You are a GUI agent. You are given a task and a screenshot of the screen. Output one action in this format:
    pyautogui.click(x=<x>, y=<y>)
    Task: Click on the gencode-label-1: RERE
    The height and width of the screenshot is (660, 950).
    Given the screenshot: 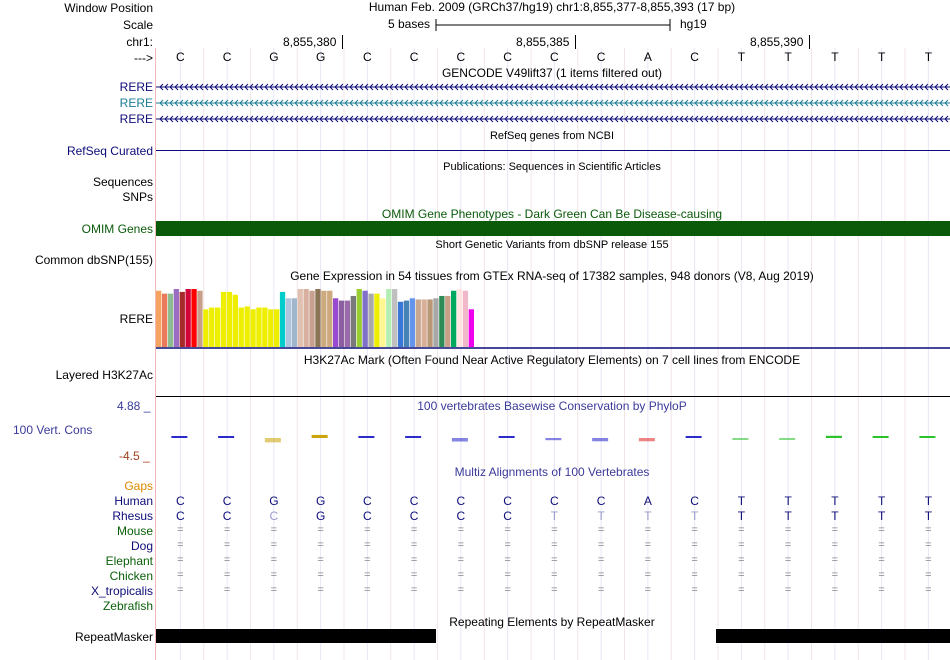 What is the action you would take?
    pyautogui.click(x=136, y=87)
    